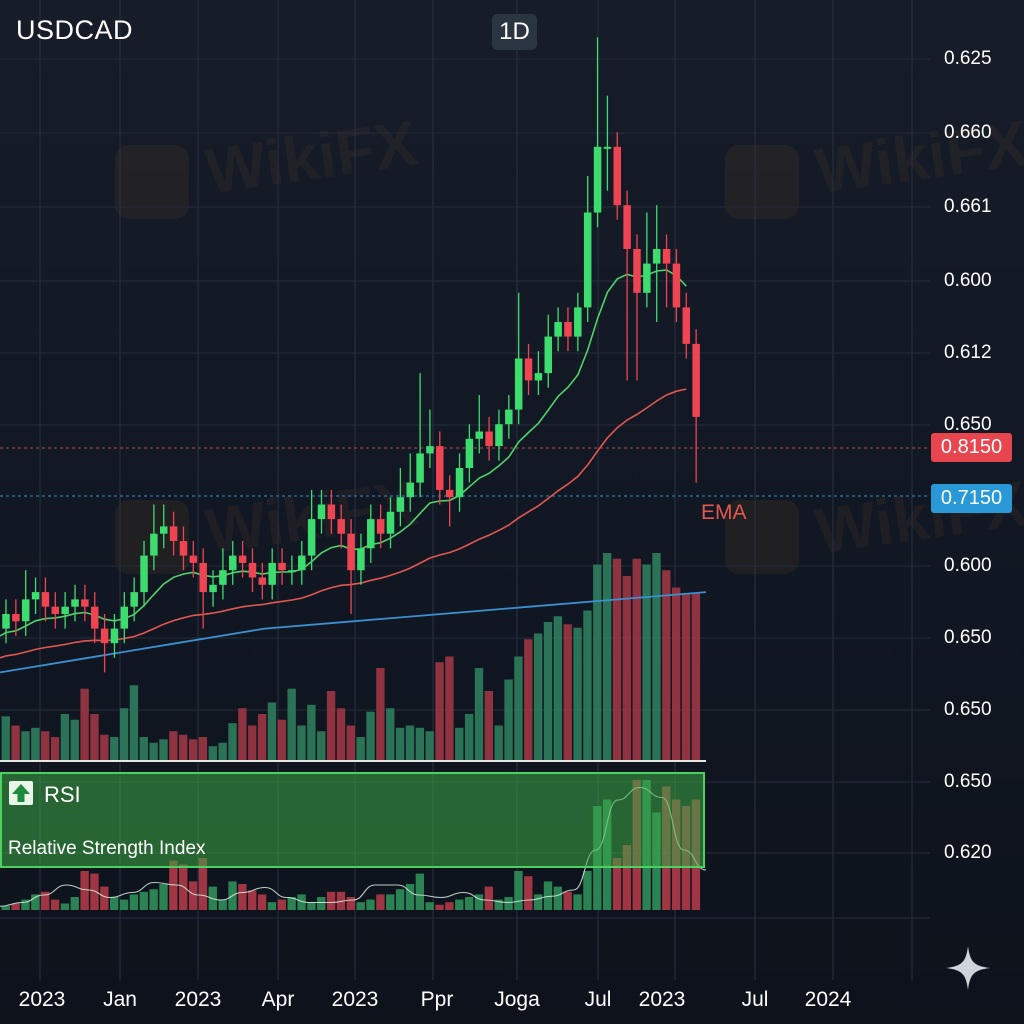 The image size is (1024, 1024). I want to click on arrow-up-icon, so click(21, 793).